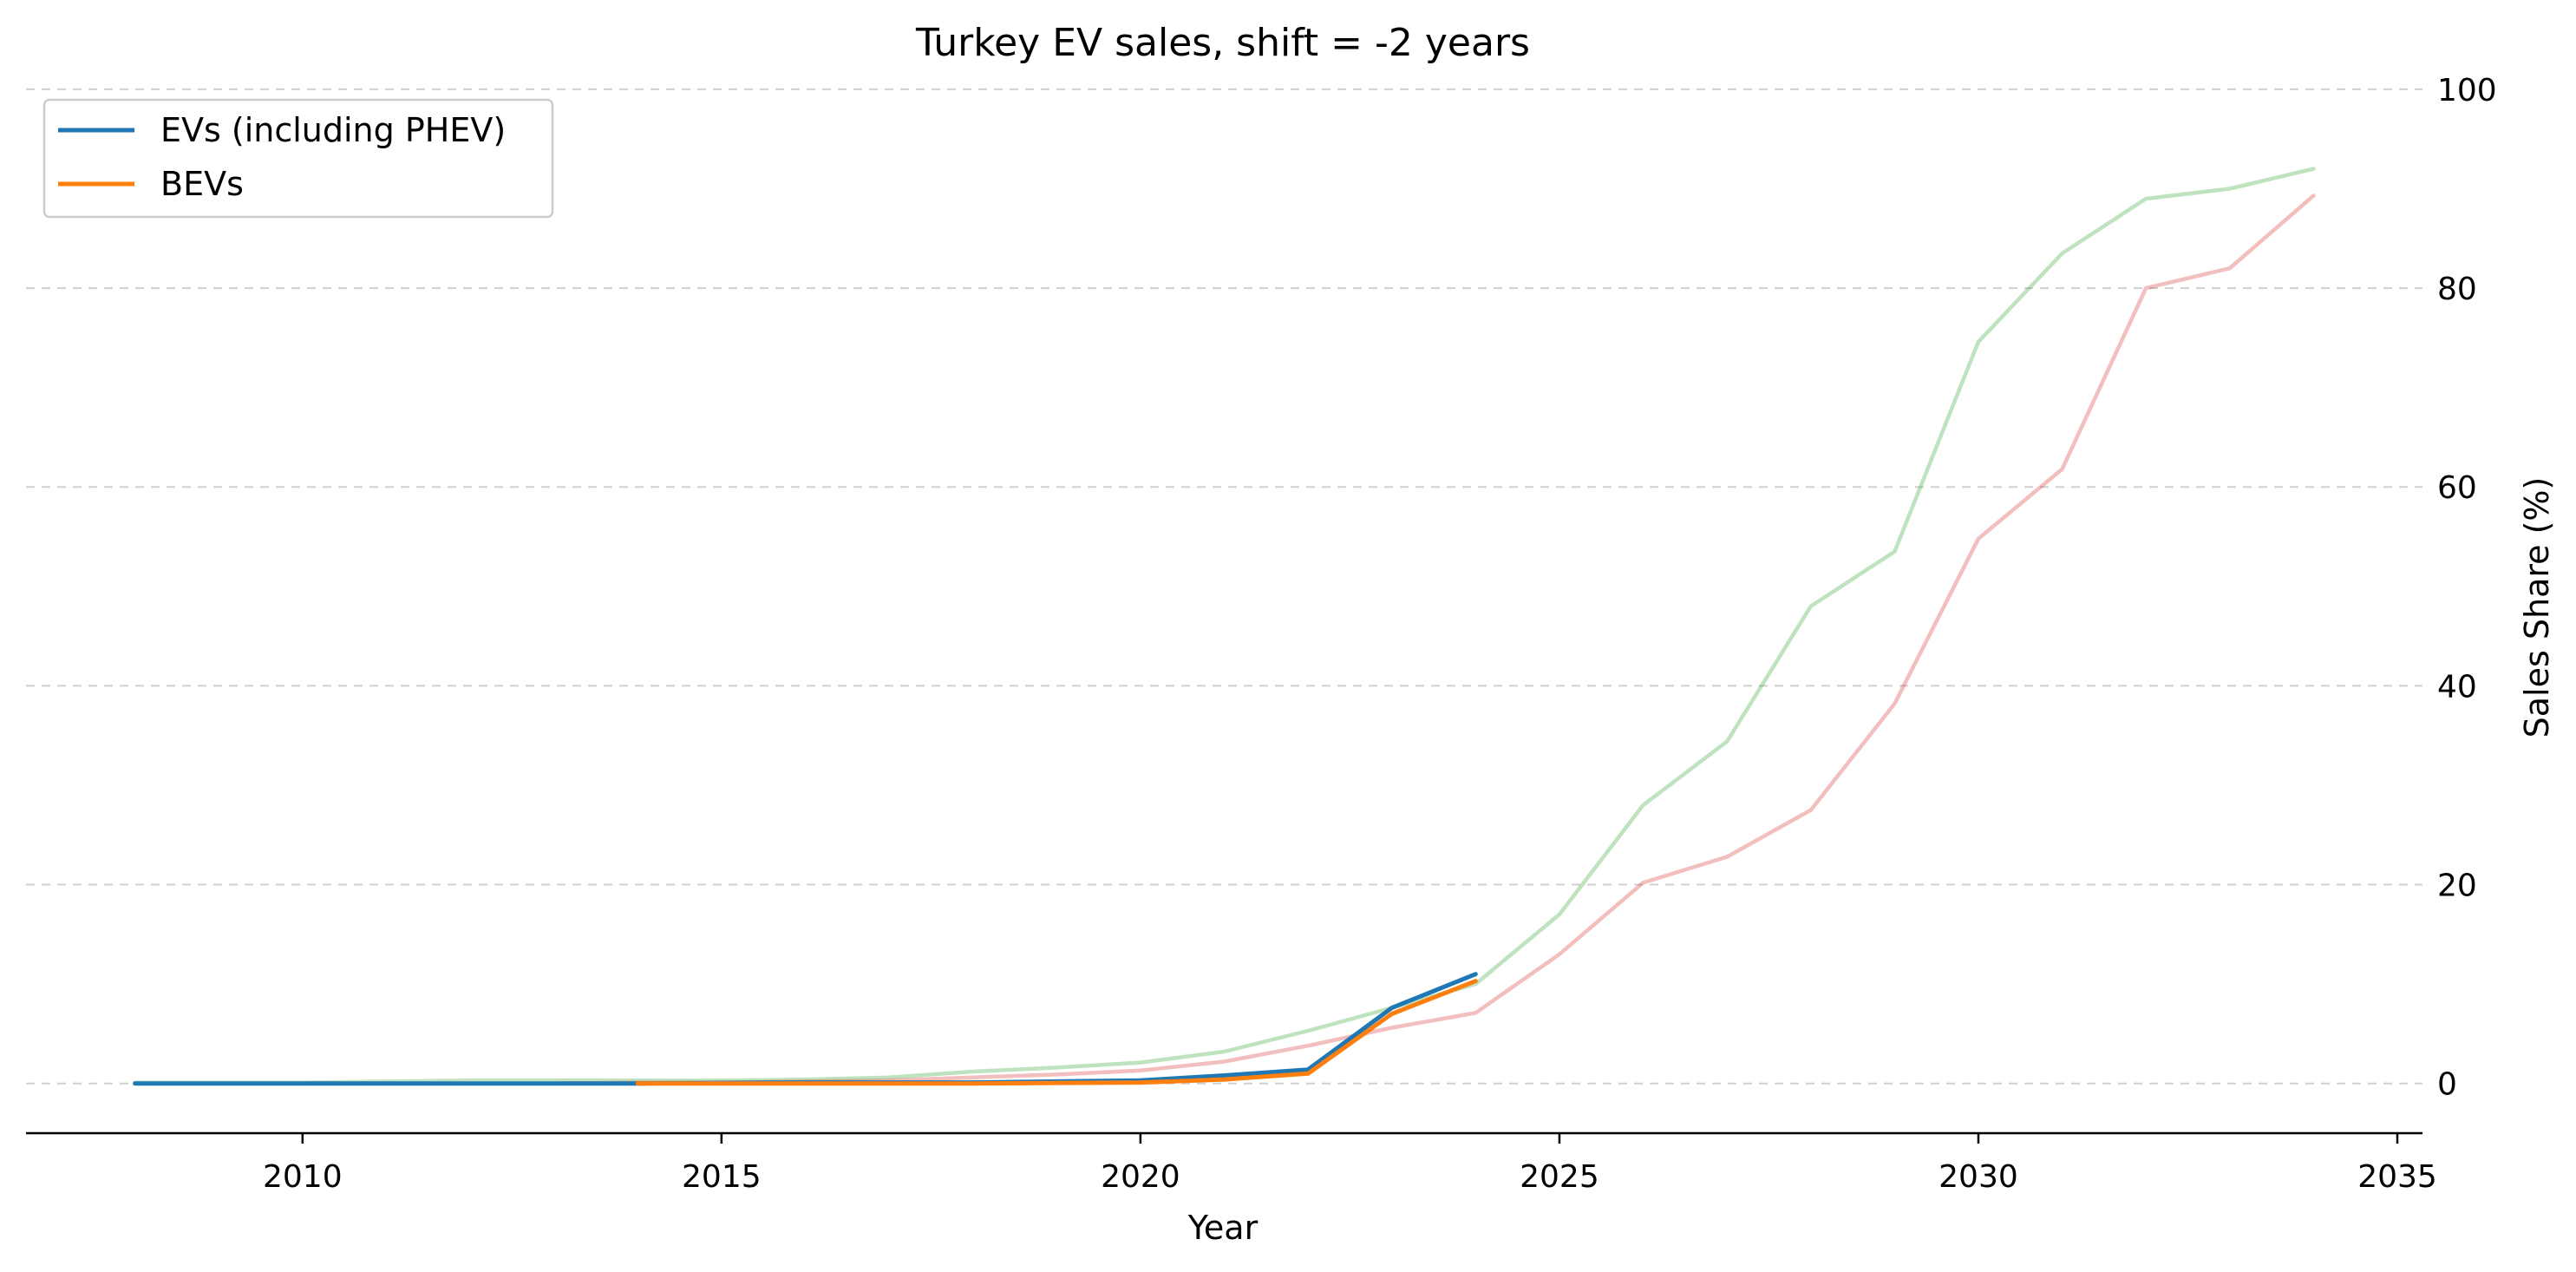  What do you see at coordinates (303, 1177) in the screenshot?
I see `x-tick-label: 2010` at bounding box center [303, 1177].